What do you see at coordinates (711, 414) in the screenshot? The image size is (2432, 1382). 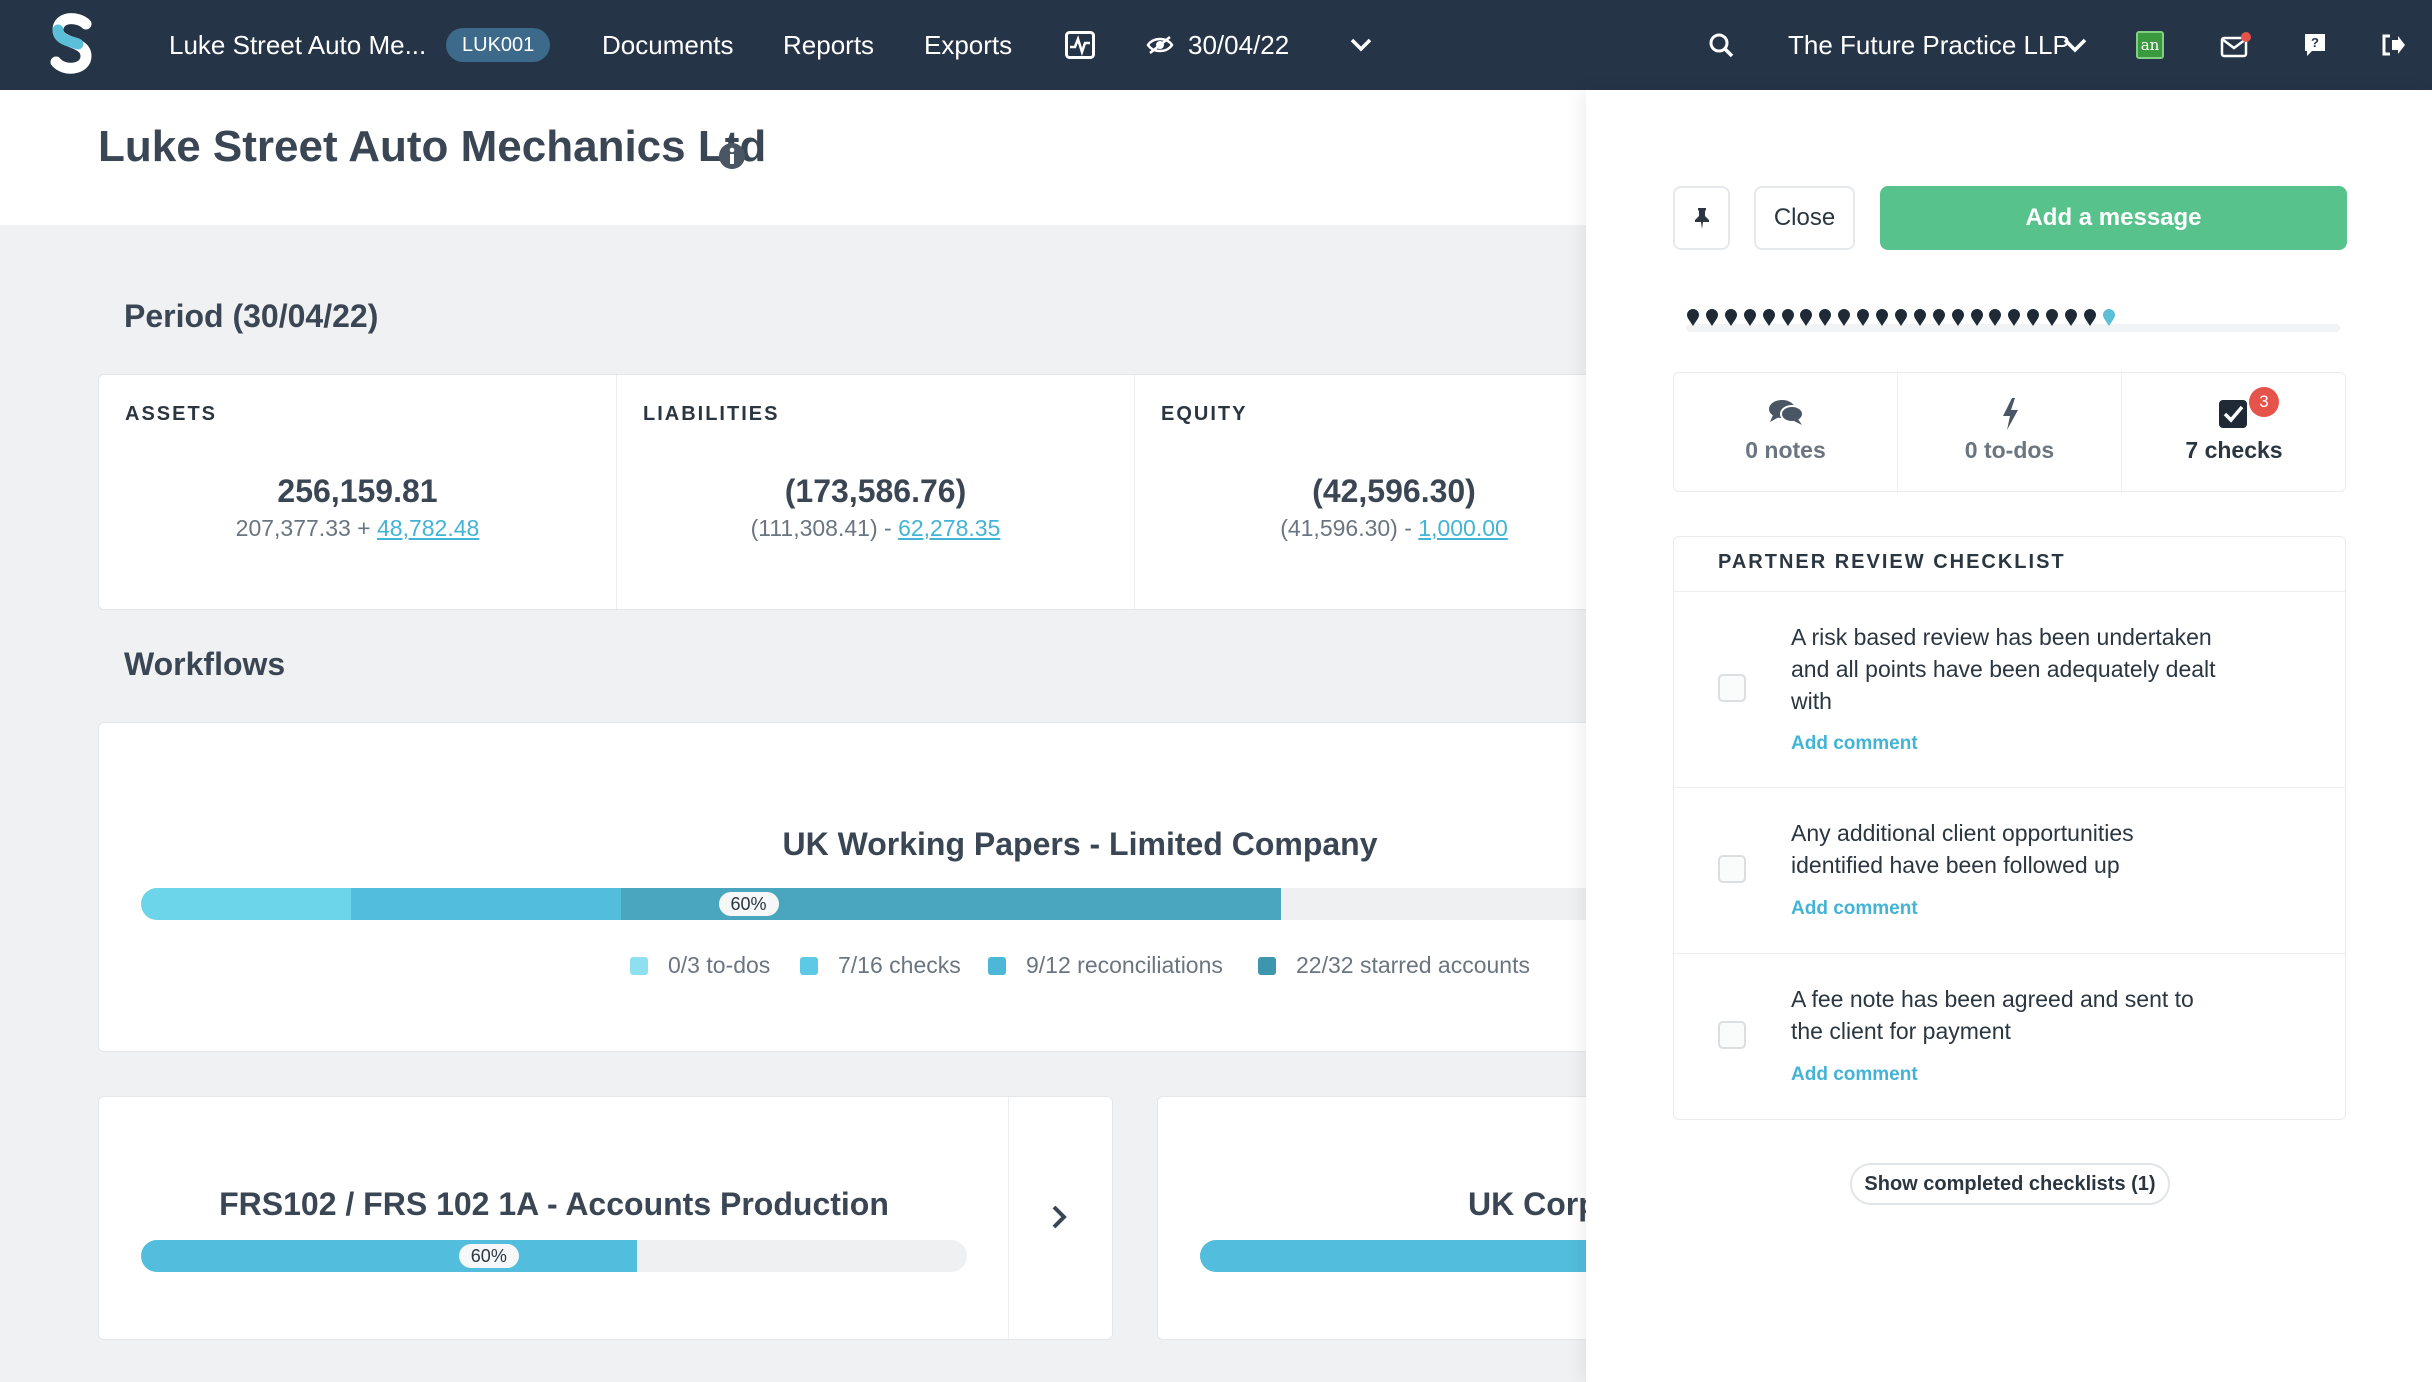 I see `liabilities-label: LIABILITIES` at bounding box center [711, 414].